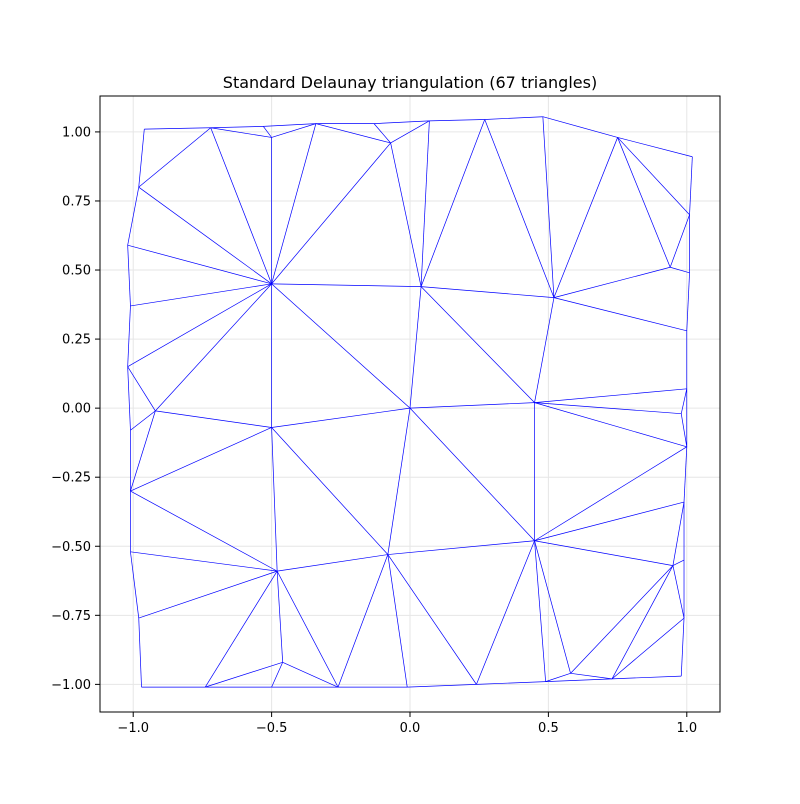  Describe the element at coordinates (272, 728) in the screenshot. I see `x-tick-label: −0.5` at that location.